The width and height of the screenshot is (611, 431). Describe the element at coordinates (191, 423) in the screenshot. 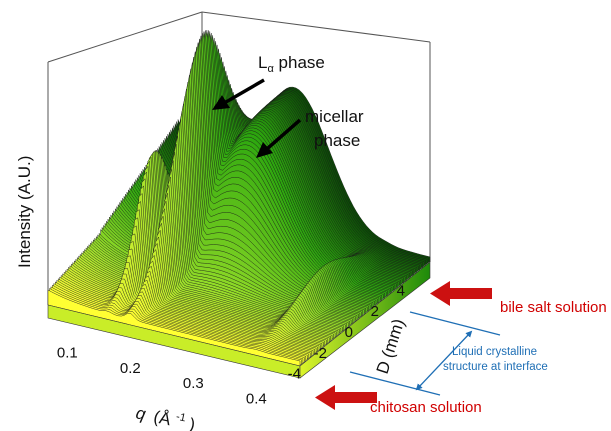

I see `x-axis-close: )` at that location.